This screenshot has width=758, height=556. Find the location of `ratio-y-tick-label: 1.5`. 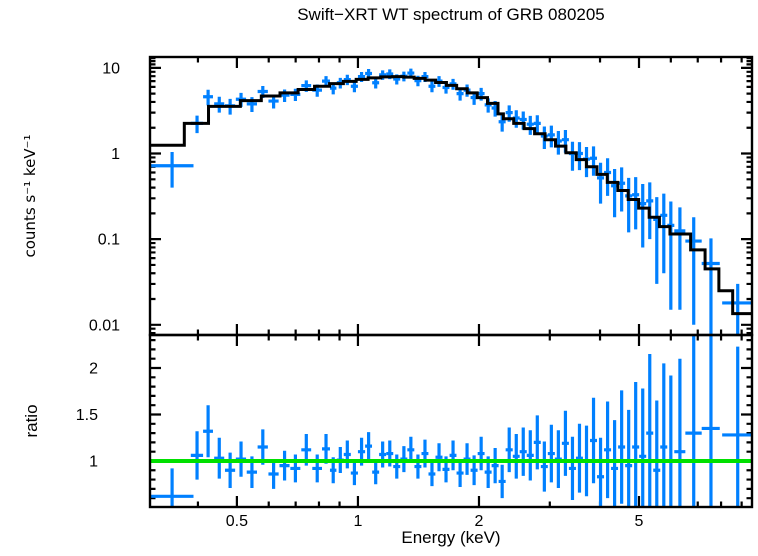

ratio-y-tick-label: 1.5 is located at coordinates (87, 415).